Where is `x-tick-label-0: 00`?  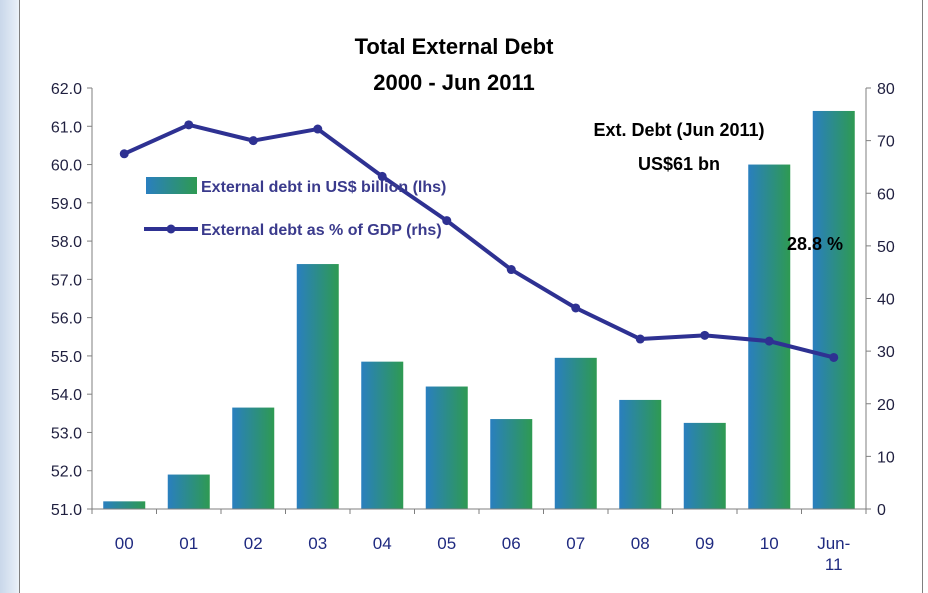
x-tick-label-0: 00 is located at coordinates (124, 543).